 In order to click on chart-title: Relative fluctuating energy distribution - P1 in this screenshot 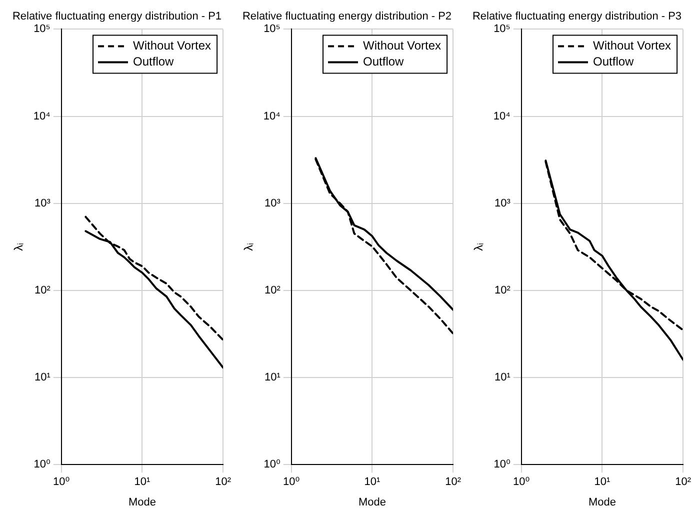, I will do `click(117, 16)`.